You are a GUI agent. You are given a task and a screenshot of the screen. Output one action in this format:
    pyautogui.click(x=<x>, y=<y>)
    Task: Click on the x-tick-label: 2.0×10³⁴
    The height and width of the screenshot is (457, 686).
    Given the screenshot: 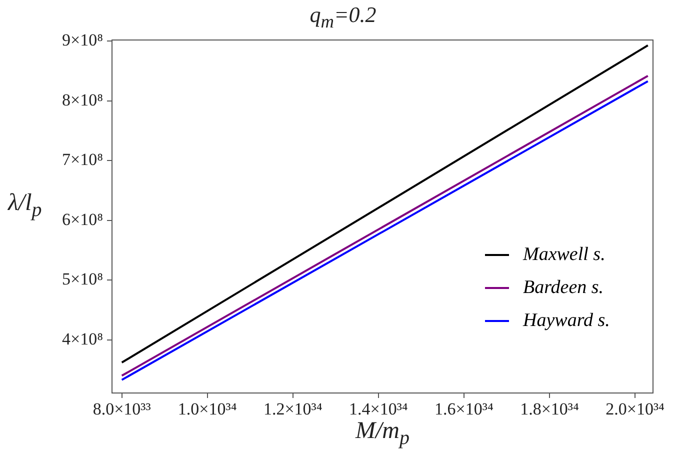 What is the action you would take?
    pyautogui.click(x=635, y=409)
    